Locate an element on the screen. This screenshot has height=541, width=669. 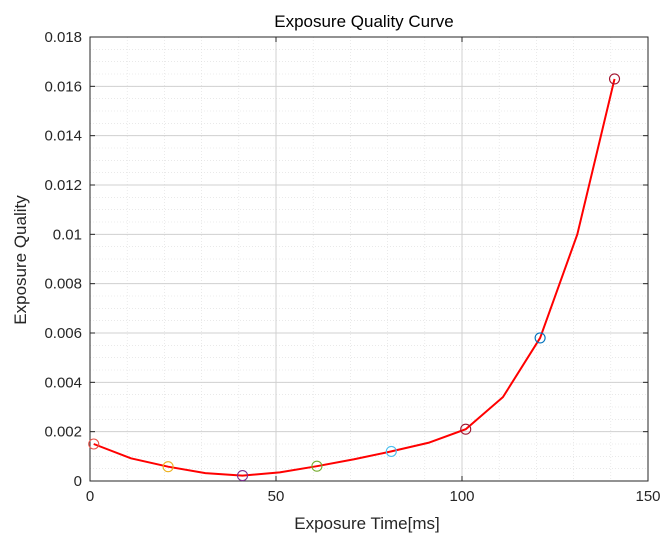
y-tick-label: 0.004 is located at coordinates (63, 382).